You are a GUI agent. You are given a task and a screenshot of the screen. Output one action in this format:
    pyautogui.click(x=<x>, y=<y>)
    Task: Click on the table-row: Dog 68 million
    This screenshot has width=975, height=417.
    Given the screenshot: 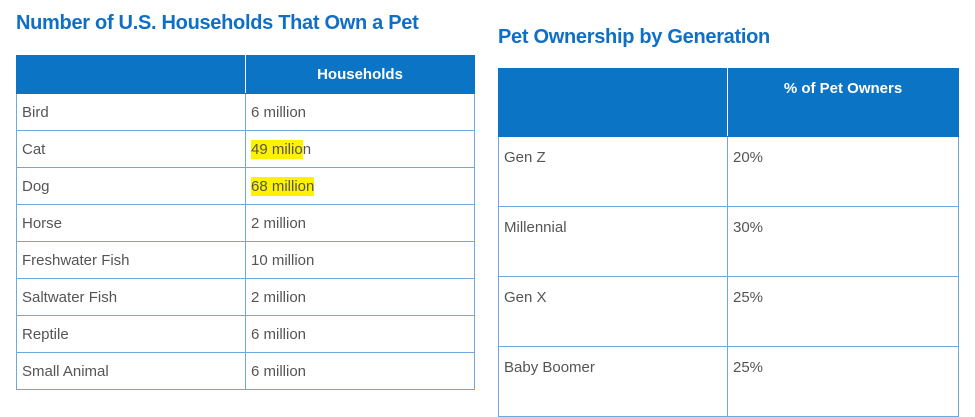 What is the action you would take?
    pyautogui.click(x=245, y=186)
    